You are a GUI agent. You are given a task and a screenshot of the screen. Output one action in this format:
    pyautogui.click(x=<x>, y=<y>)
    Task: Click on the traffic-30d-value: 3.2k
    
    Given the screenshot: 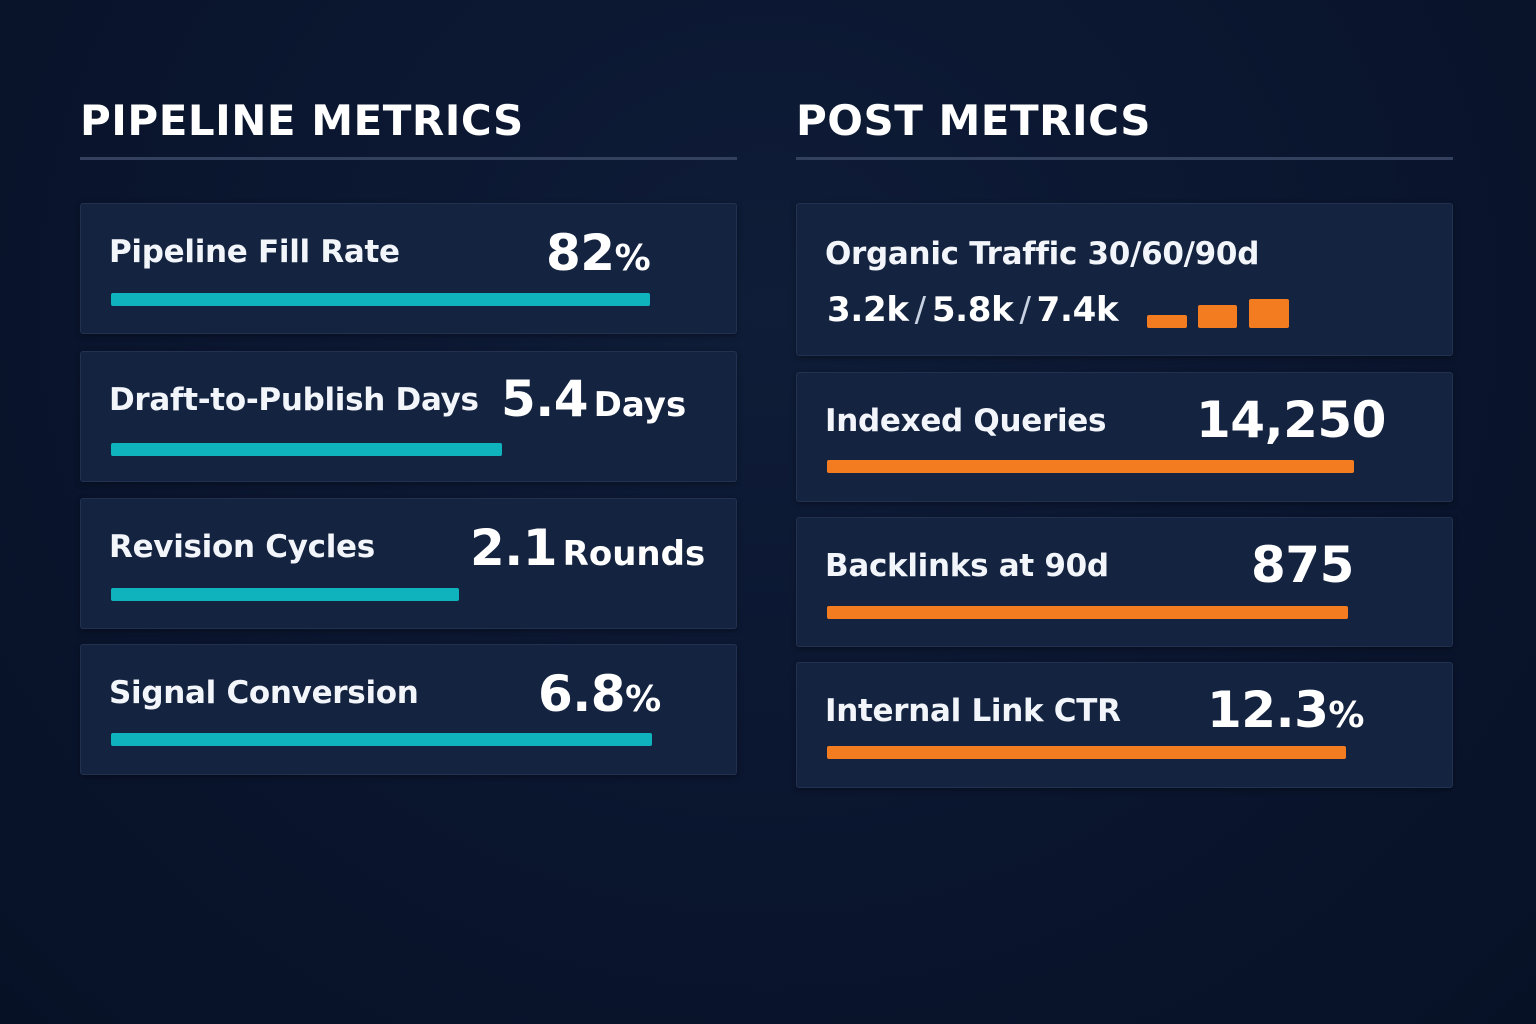 What is the action you would take?
    pyautogui.click(x=868, y=310)
    